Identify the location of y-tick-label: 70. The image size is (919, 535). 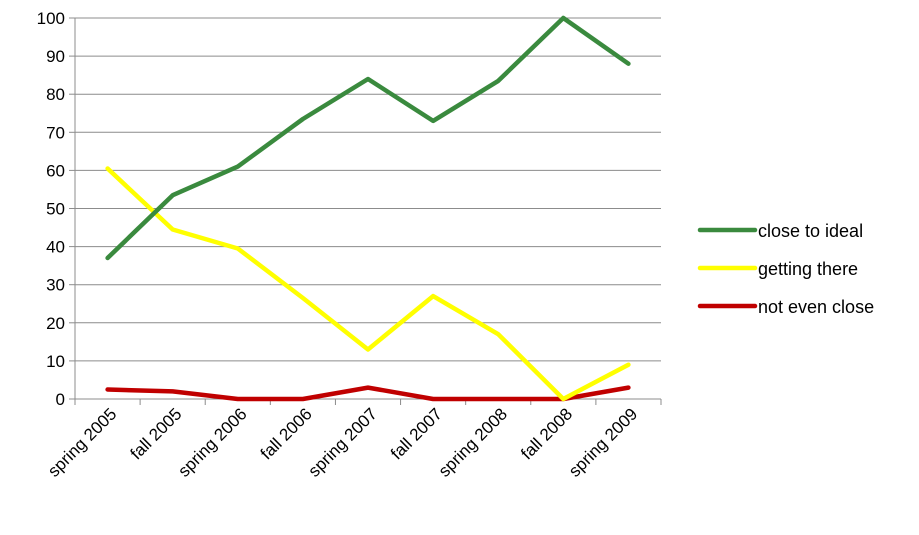
(55, 132).